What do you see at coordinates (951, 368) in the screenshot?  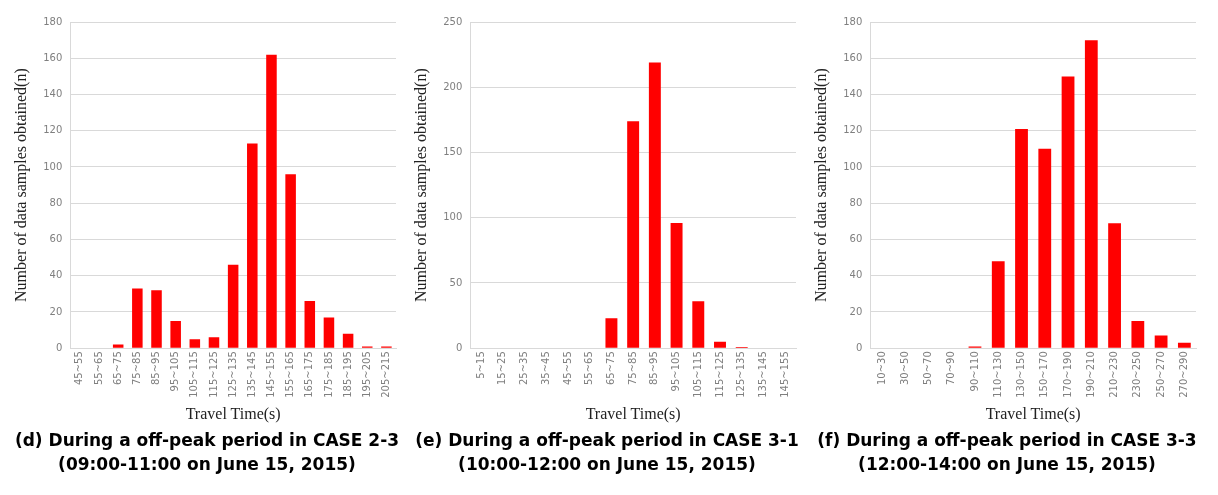 I see `x-tick-label: 70~90` at bounding box center [951, 368].